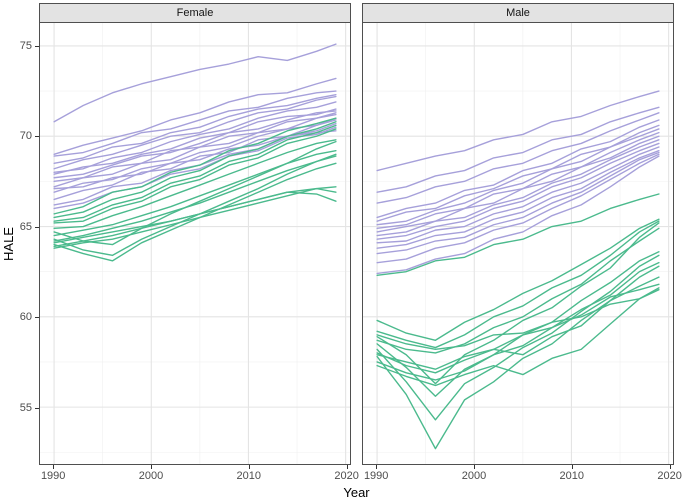 This screenshot has height=503, width=685. What do you see at coordinates (356, 492) in the screenshot?
I see `x-axis-title: Year` at bounding box center [356, 492].